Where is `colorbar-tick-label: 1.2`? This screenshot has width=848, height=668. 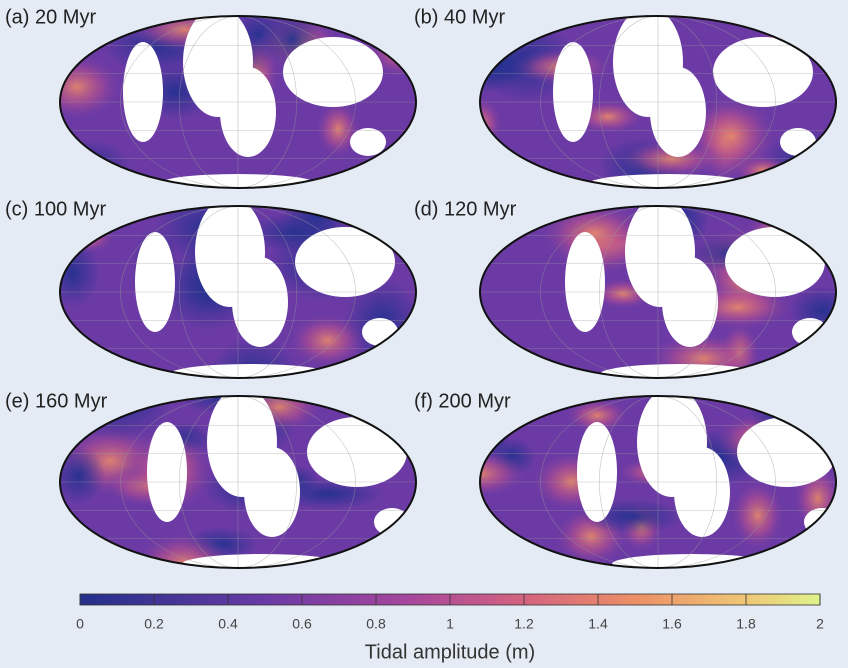
colorbar-tick-label: 1.2 is located at coordinates (524, 624).